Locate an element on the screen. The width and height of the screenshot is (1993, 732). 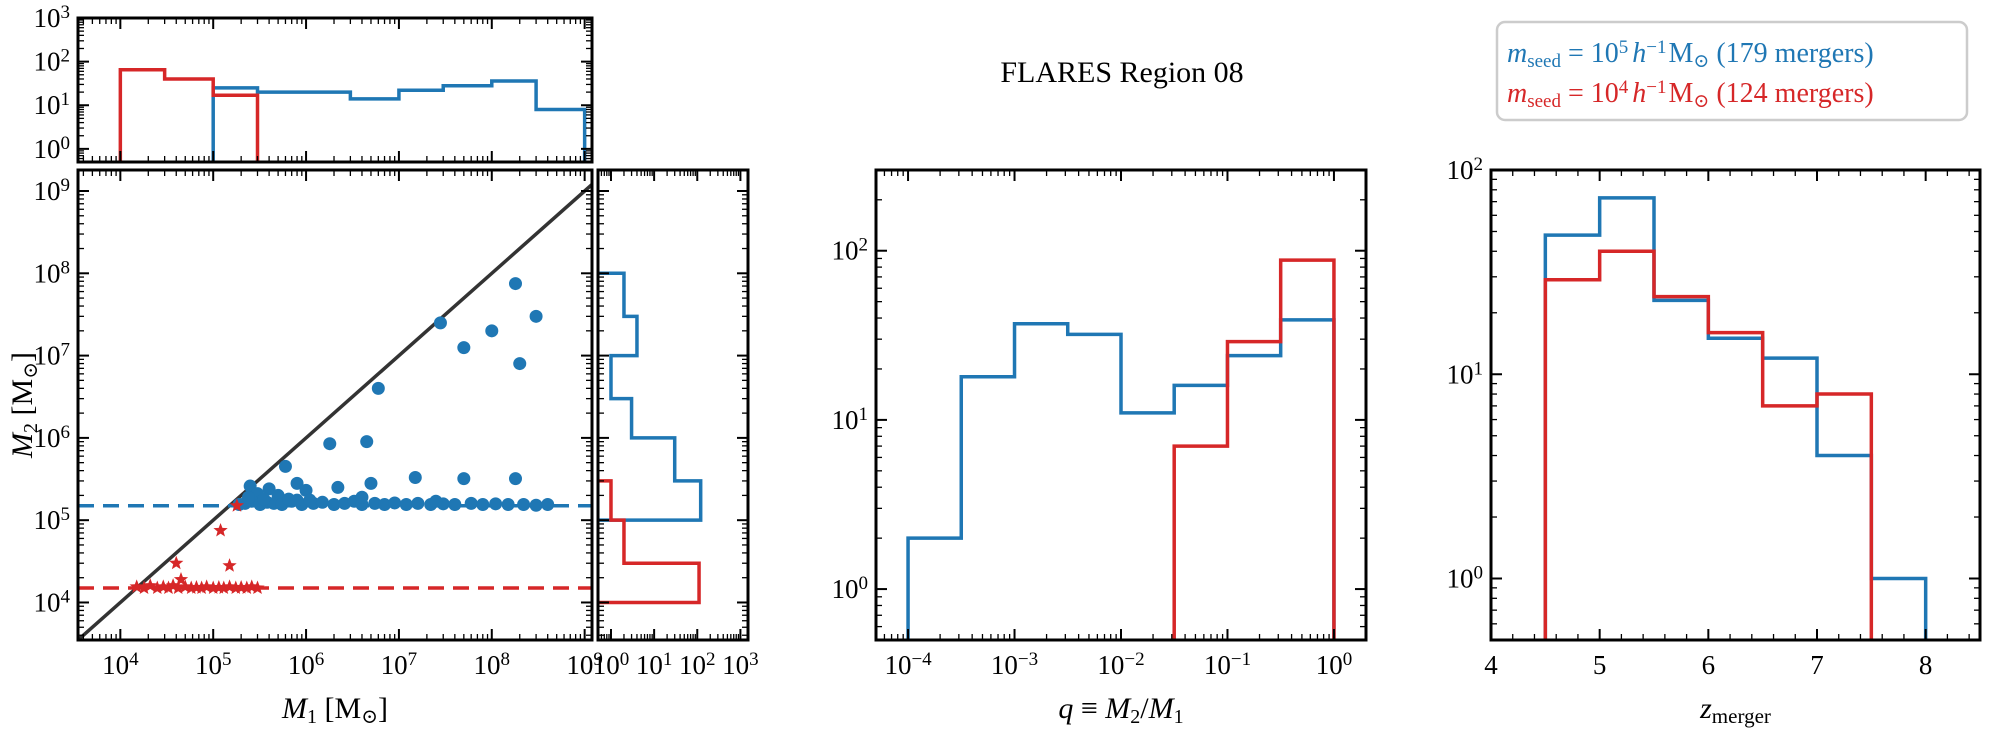
tick-label: 10⁻⁴ is located at coordinates (908, 664).